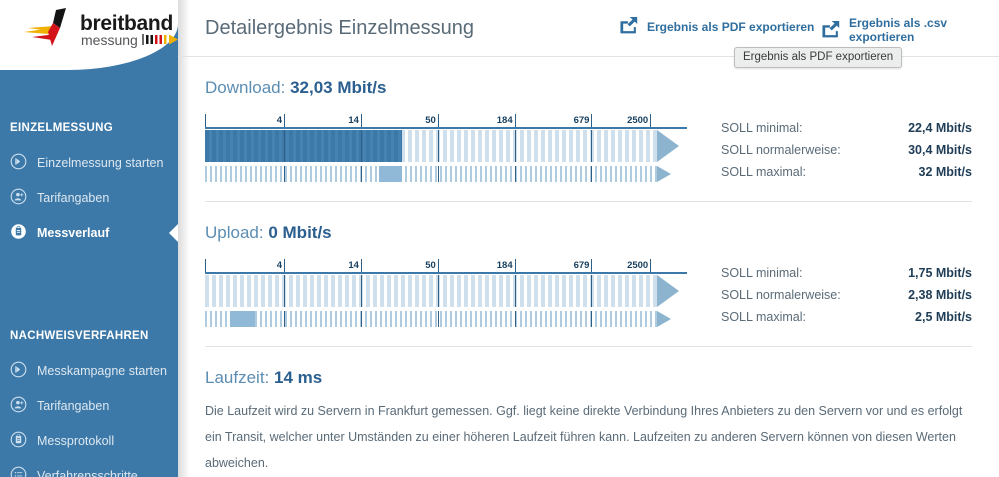  I want to click on download-strip-highlight, so click(390, 174).